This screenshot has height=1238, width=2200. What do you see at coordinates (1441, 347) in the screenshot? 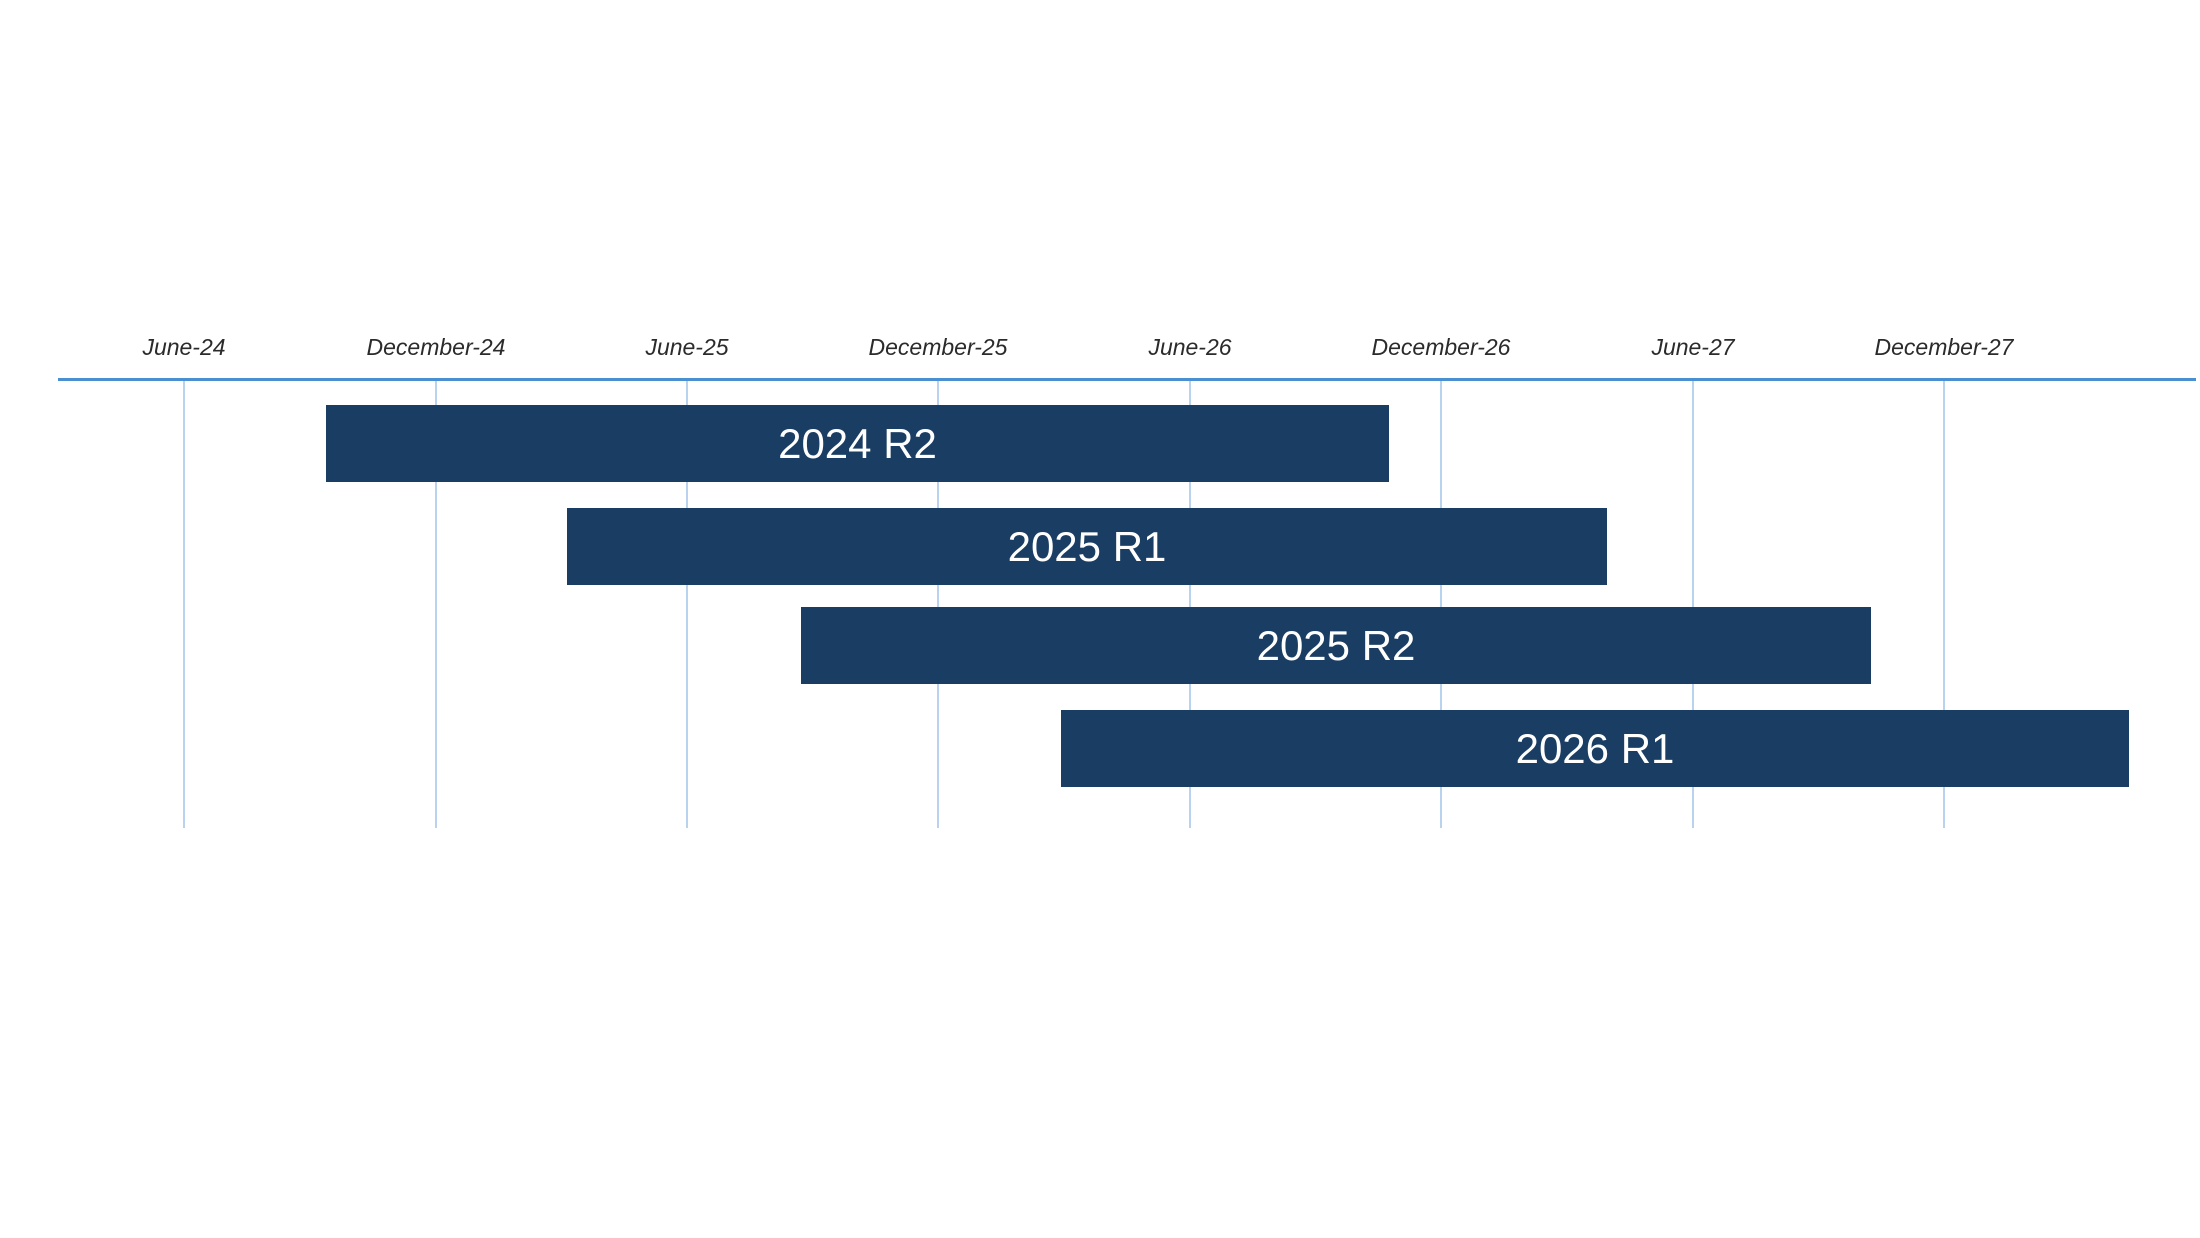
I see `tick-label: December-26` at bounding box center [1441, 347].